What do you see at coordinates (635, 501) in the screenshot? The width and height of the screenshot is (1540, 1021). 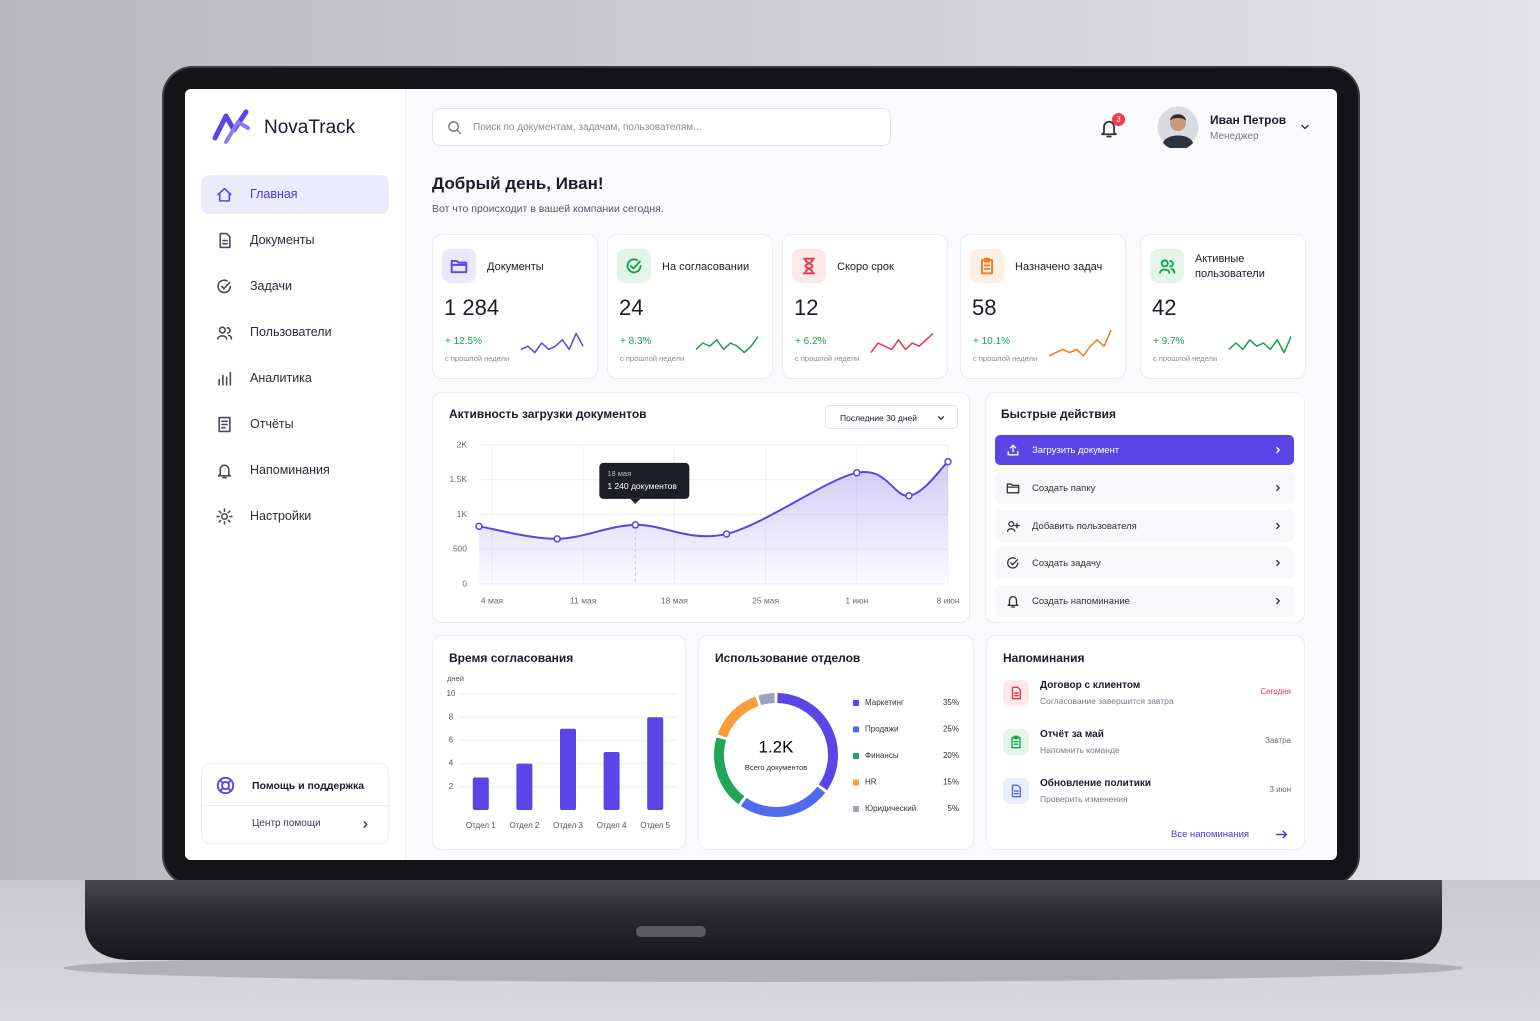 I see `tooltip-arrow` at bounding box center [635, 501].